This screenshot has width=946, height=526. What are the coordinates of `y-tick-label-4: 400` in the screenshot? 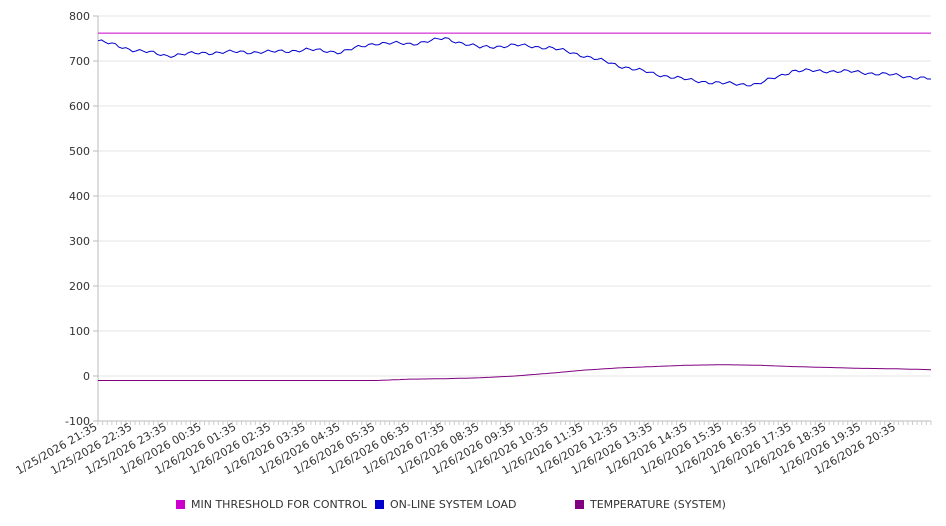 It's located at (79, 196).